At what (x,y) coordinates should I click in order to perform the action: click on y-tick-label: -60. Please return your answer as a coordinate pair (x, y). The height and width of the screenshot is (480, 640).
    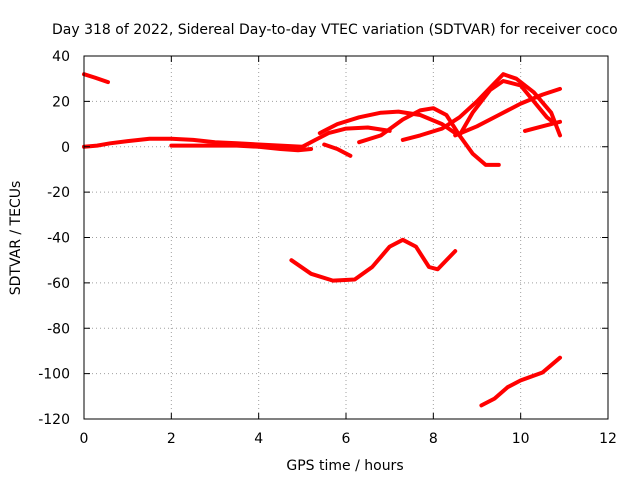
    Looking at the image, I should click on (58, 284).